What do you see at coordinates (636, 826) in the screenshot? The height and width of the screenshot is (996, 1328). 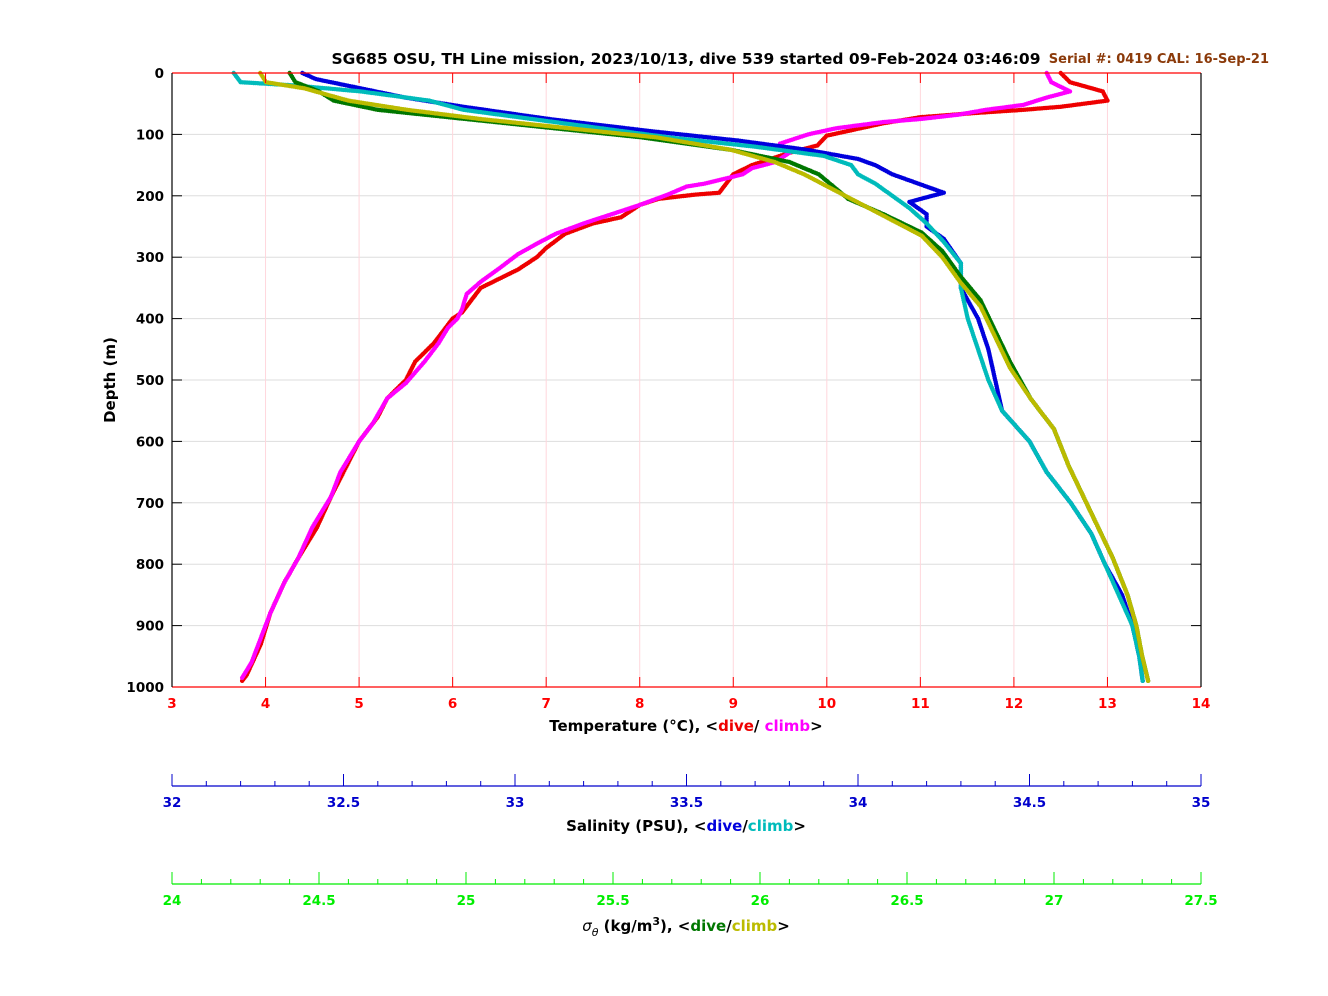 I see `salinity-label-prefix: Salinity (PSU), <` at bounding box center [636, 826].